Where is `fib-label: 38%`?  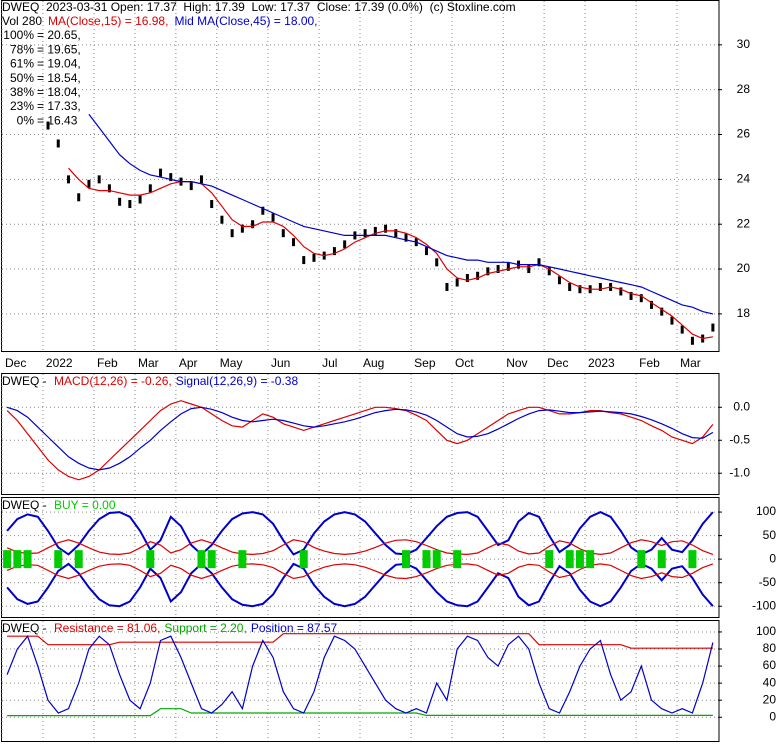 fib-label: 38% is located at coordinates (22, 92).